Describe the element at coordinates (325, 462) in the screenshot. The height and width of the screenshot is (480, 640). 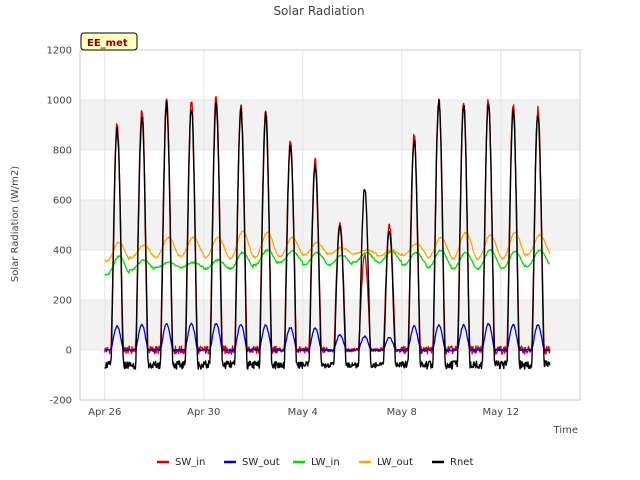
I see `legend-label-lw_in: LW_in` at that location.